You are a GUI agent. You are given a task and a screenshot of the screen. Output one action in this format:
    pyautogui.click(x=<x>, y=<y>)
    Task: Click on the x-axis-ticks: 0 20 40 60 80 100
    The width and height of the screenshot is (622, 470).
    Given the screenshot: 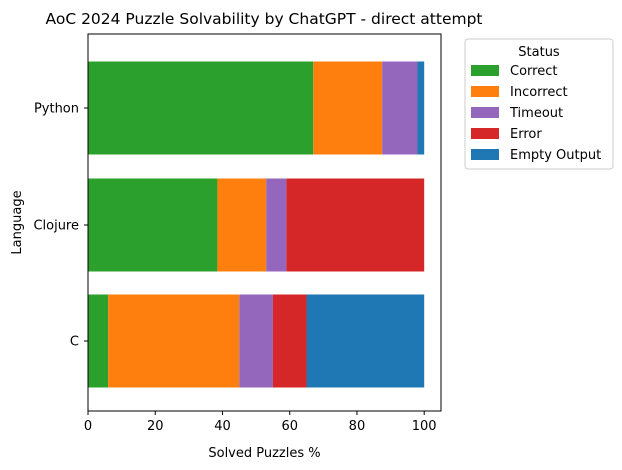 What is the action you would take?
    pyautogui.click(x=260, y=422)
    